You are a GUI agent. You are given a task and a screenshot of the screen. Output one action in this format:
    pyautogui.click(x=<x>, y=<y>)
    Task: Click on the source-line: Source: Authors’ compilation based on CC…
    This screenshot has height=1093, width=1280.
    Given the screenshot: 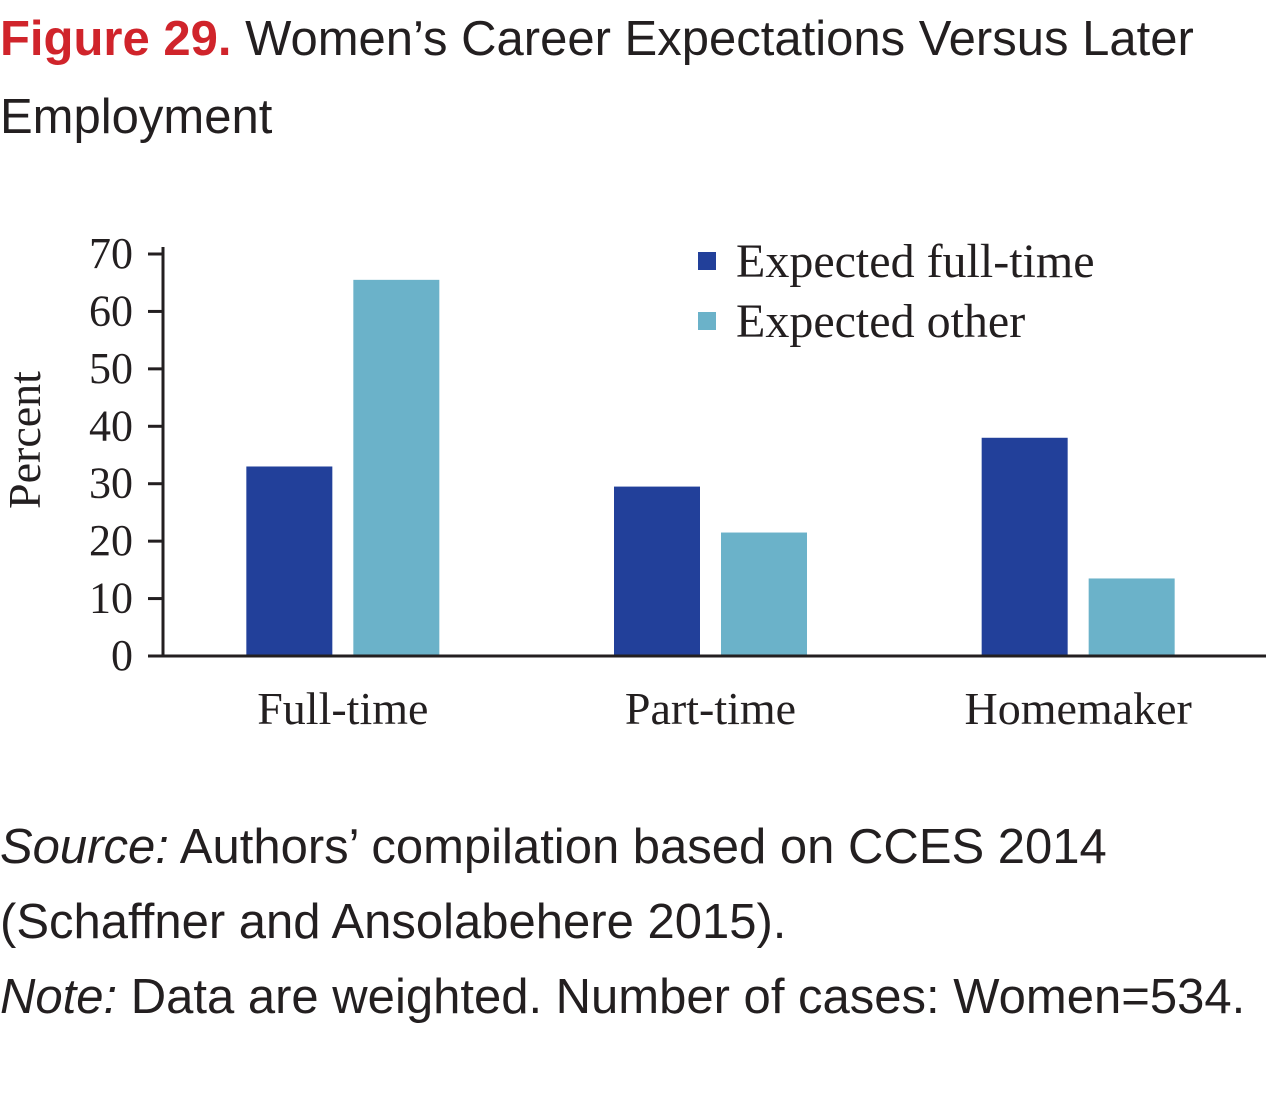 What is the action you would take?
    pyautogui.click(x=635, y=885)
    